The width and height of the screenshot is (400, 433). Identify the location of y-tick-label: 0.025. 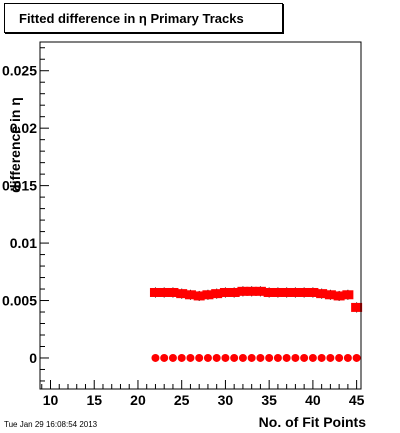
(19, 71).